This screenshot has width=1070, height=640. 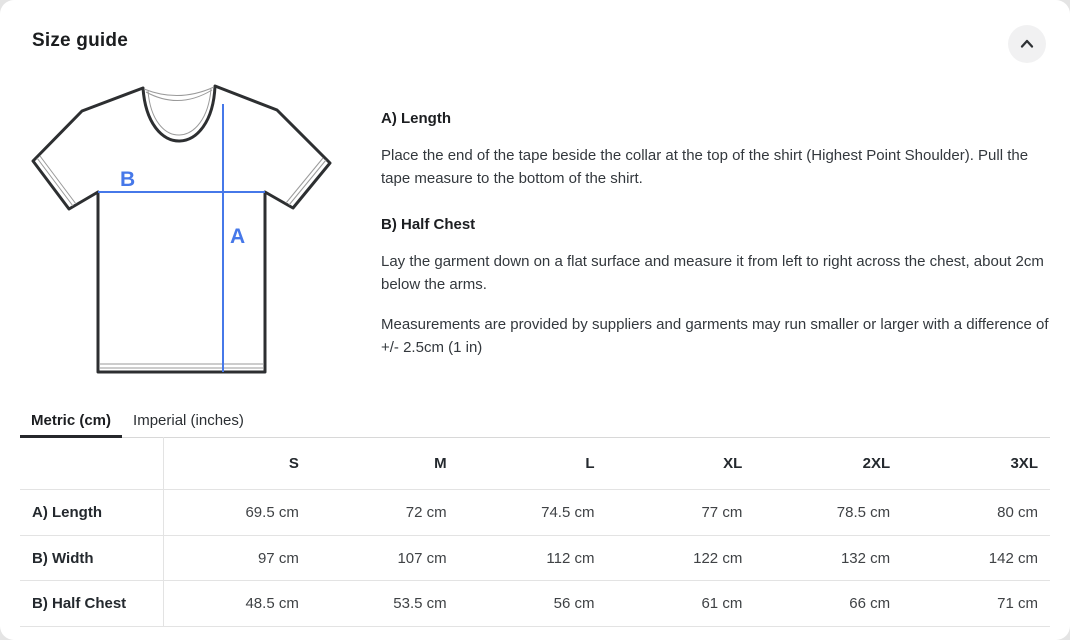 What do you see at coordinates (976, 463) in the screenshot?
I see `column-header-3xl: 3XL` at bounding box center [976, 463].